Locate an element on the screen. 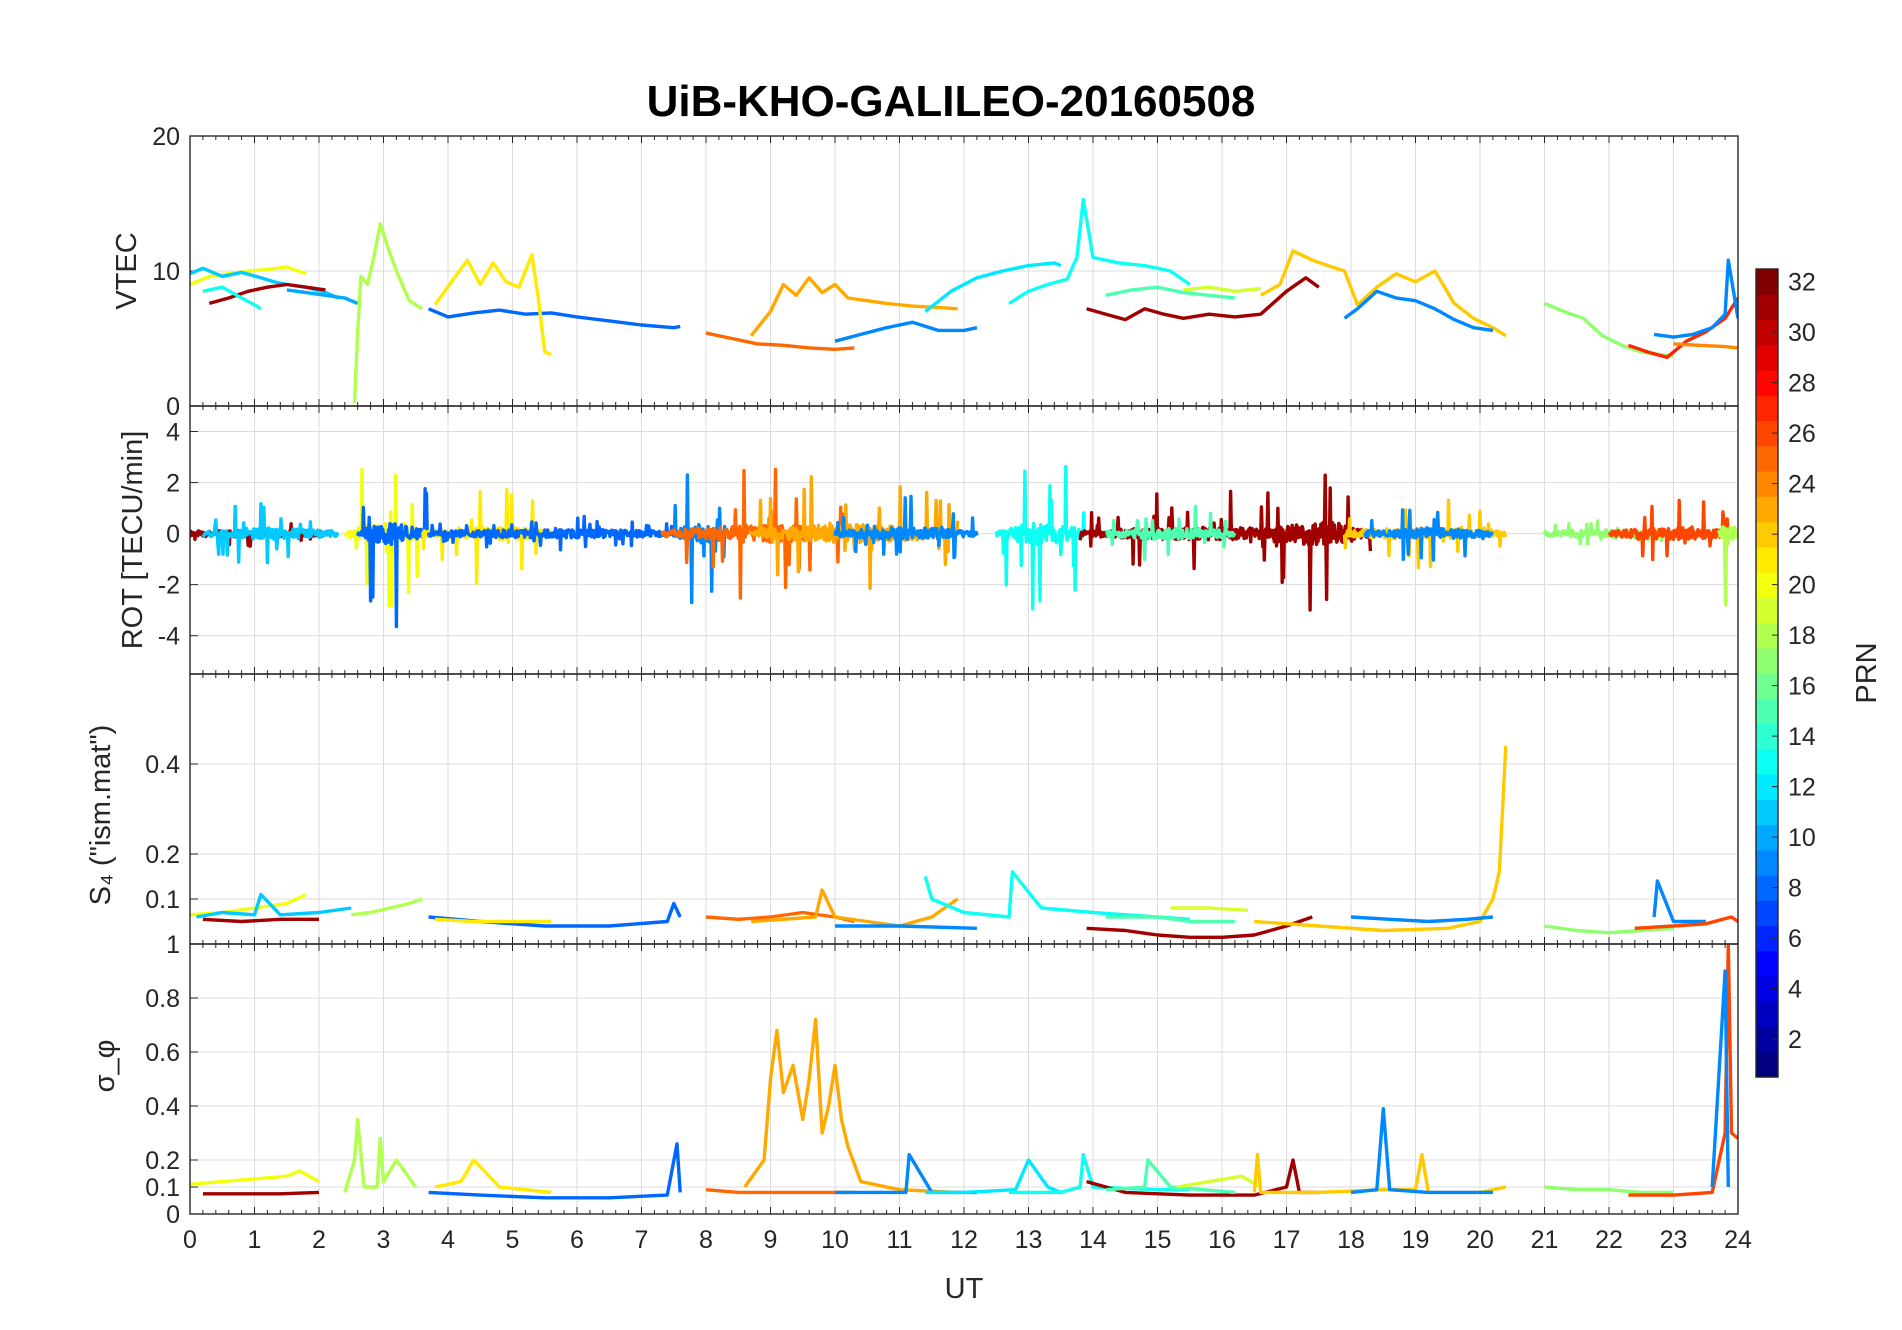  x-tick-label: 14 is located at coordinates (1093, 1240).